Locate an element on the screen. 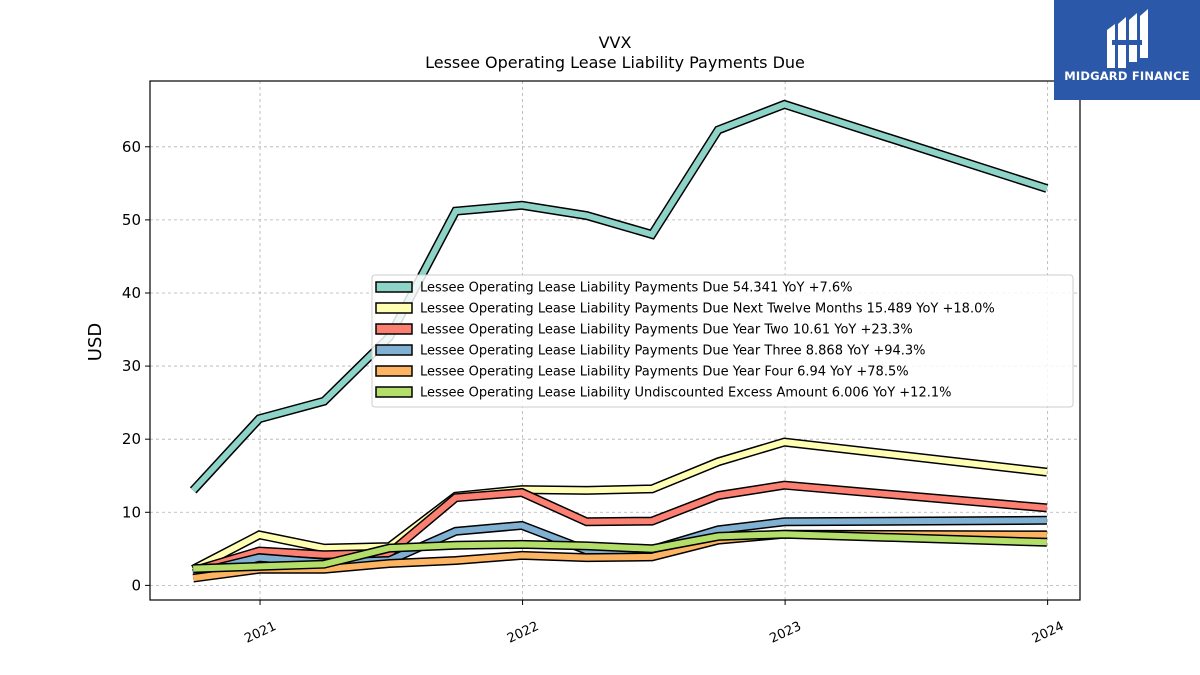 The height and width of the screenshot is (675, 1200). x-tick-label: 2024 is located at coordinates (1048, 633).